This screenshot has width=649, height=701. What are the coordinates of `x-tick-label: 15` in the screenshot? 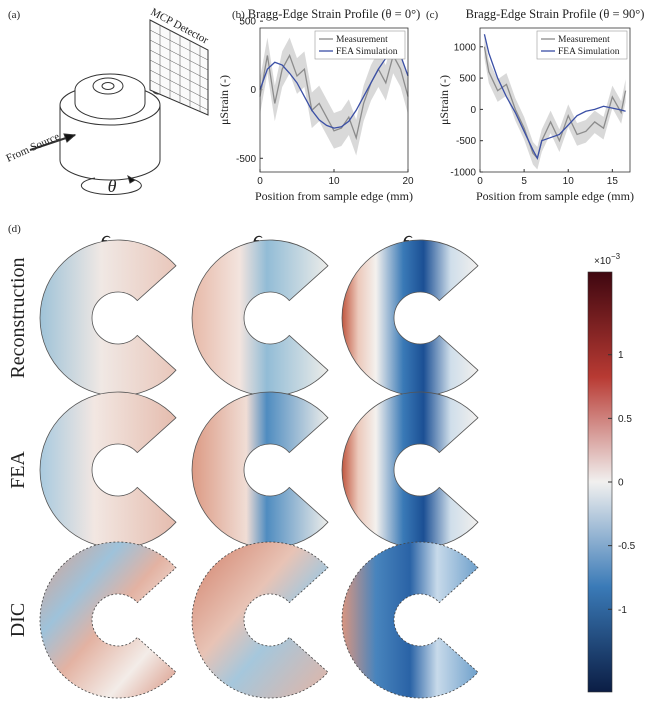 It's located at (613, 181).